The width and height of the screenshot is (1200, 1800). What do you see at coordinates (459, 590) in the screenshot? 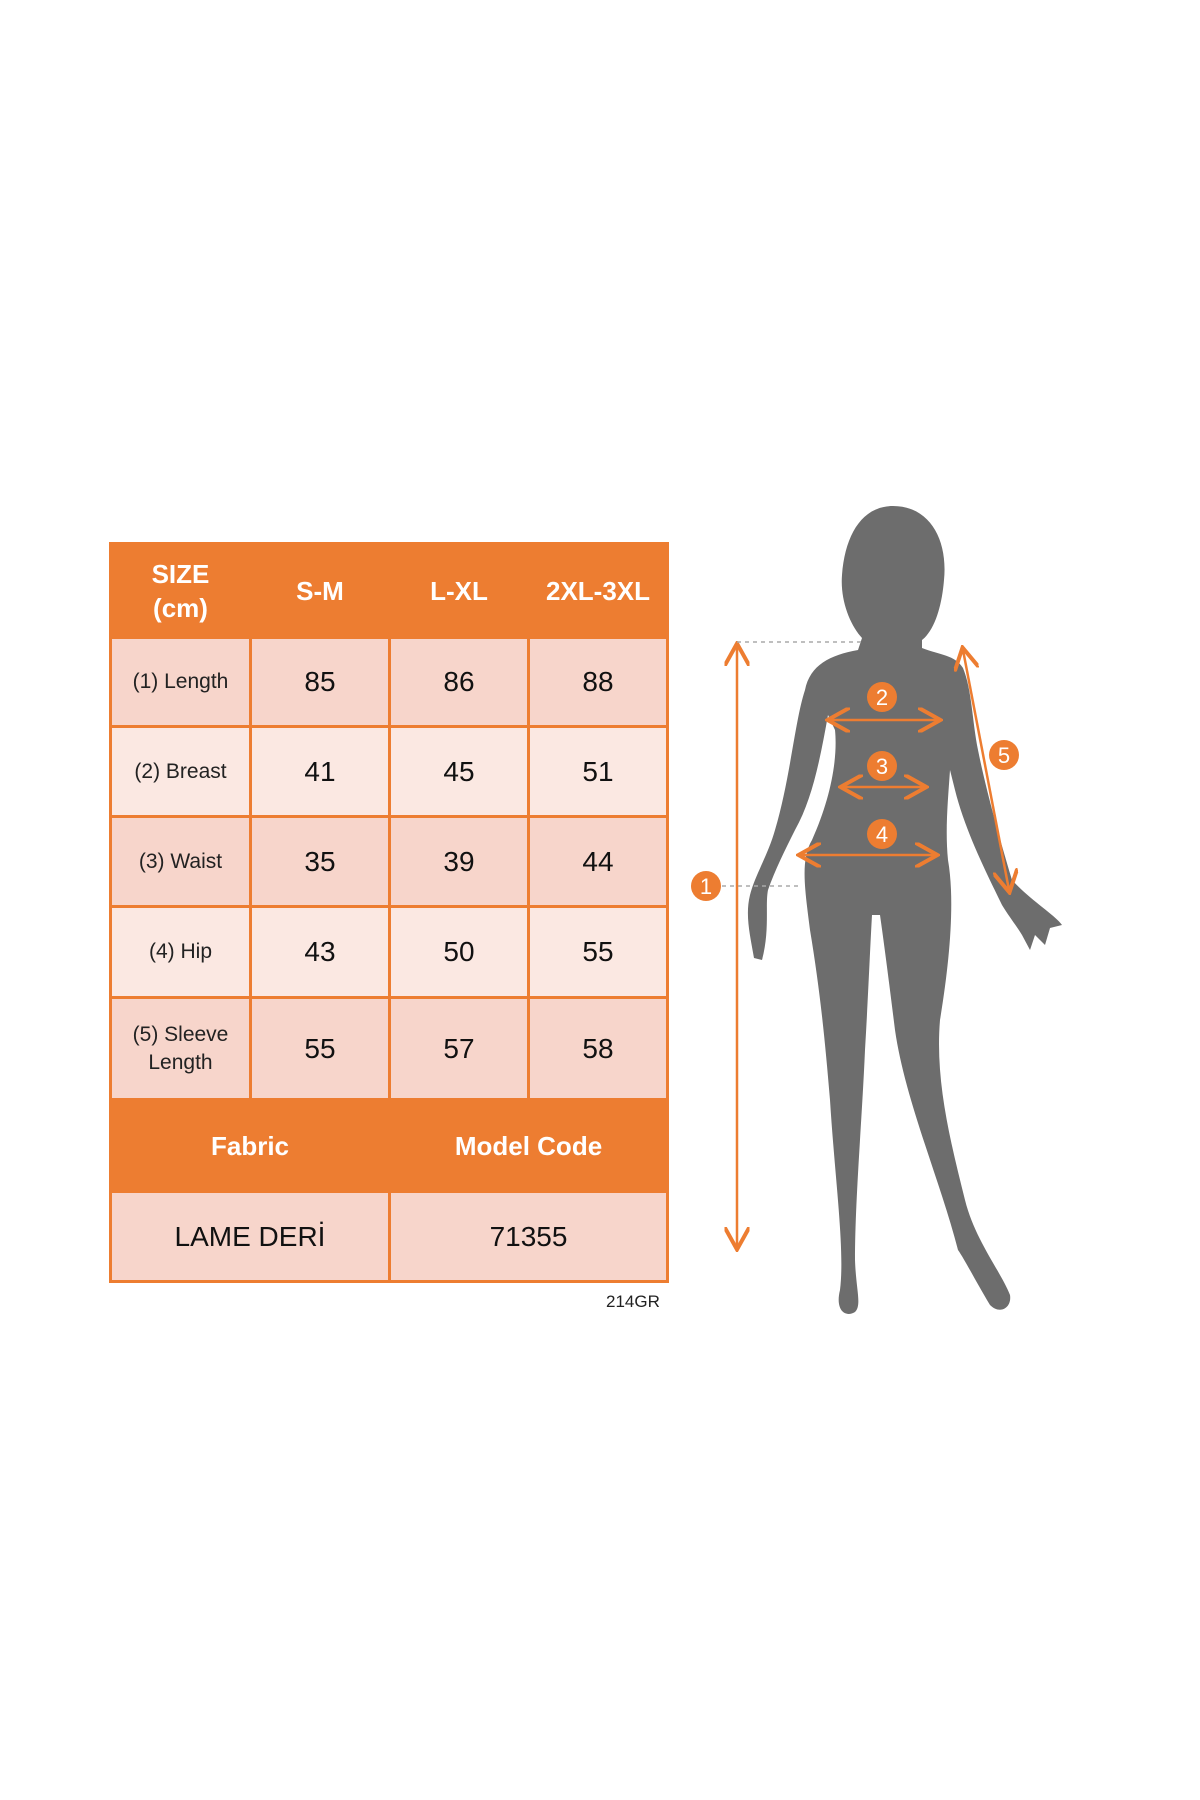
I see `size-column-header: L-XL` at bounding box center [459, 590].